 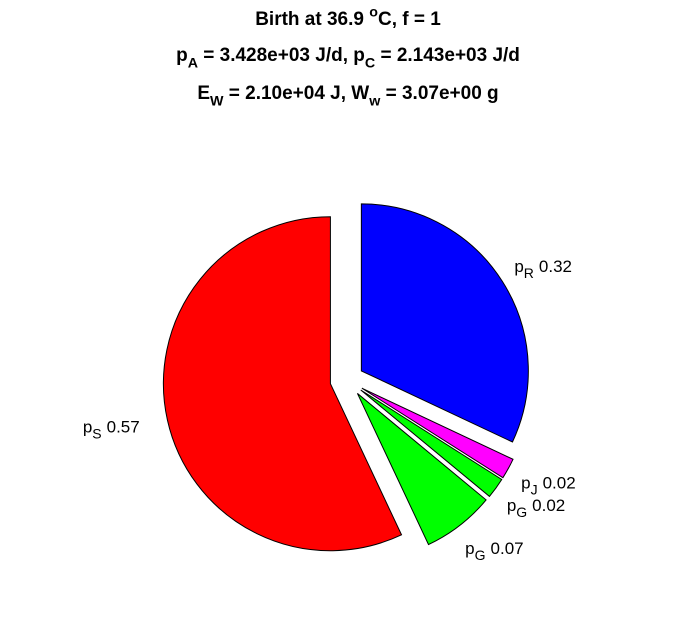 What do you see at coordinates (373, 12) in the screenshot?
I see `title-sup: o` at bounding box center [373, 12].